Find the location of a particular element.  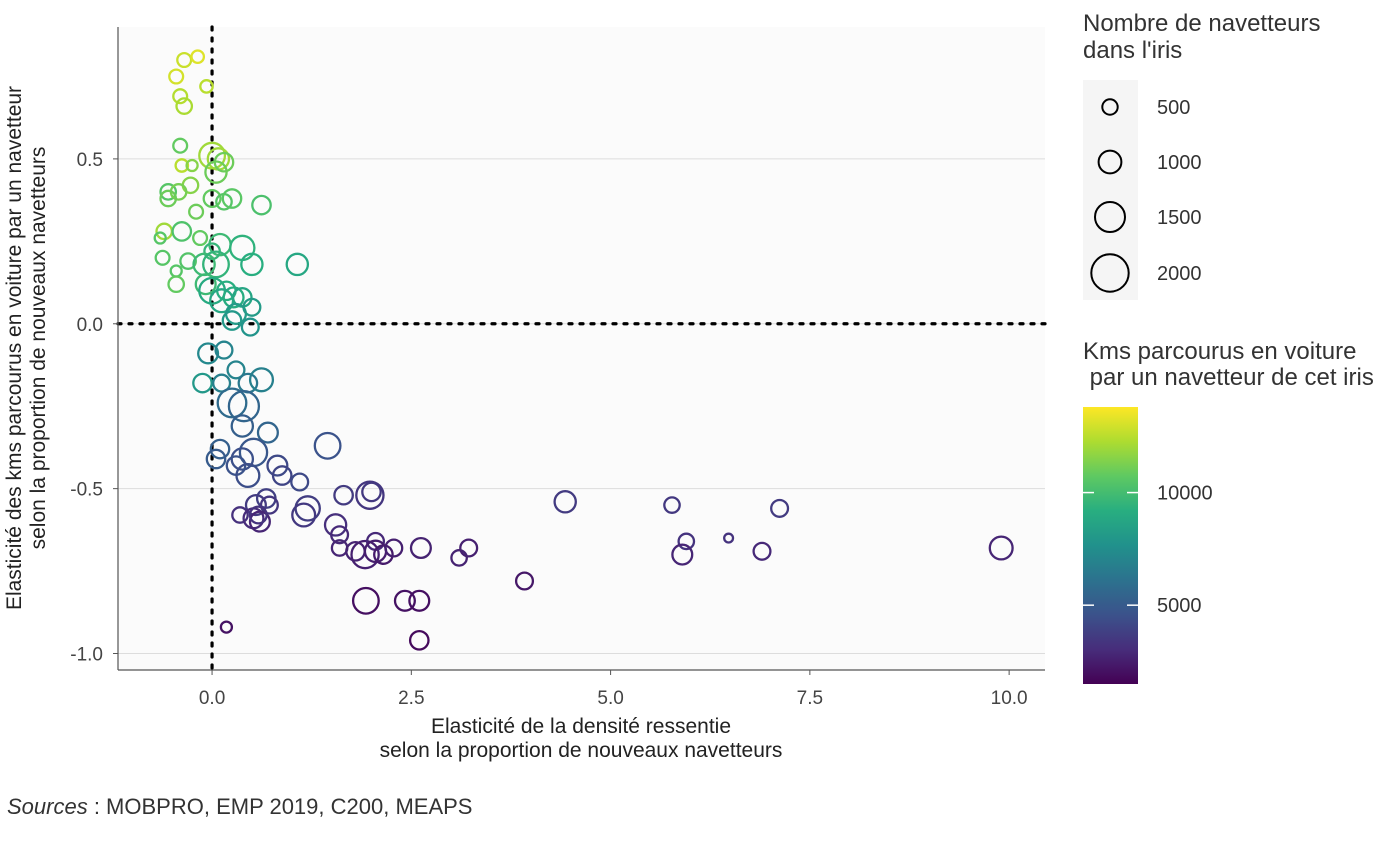

x-tick-labels: 0.0 2.5 5.0 7.5 10.0 is located at coordinates (613, 689).